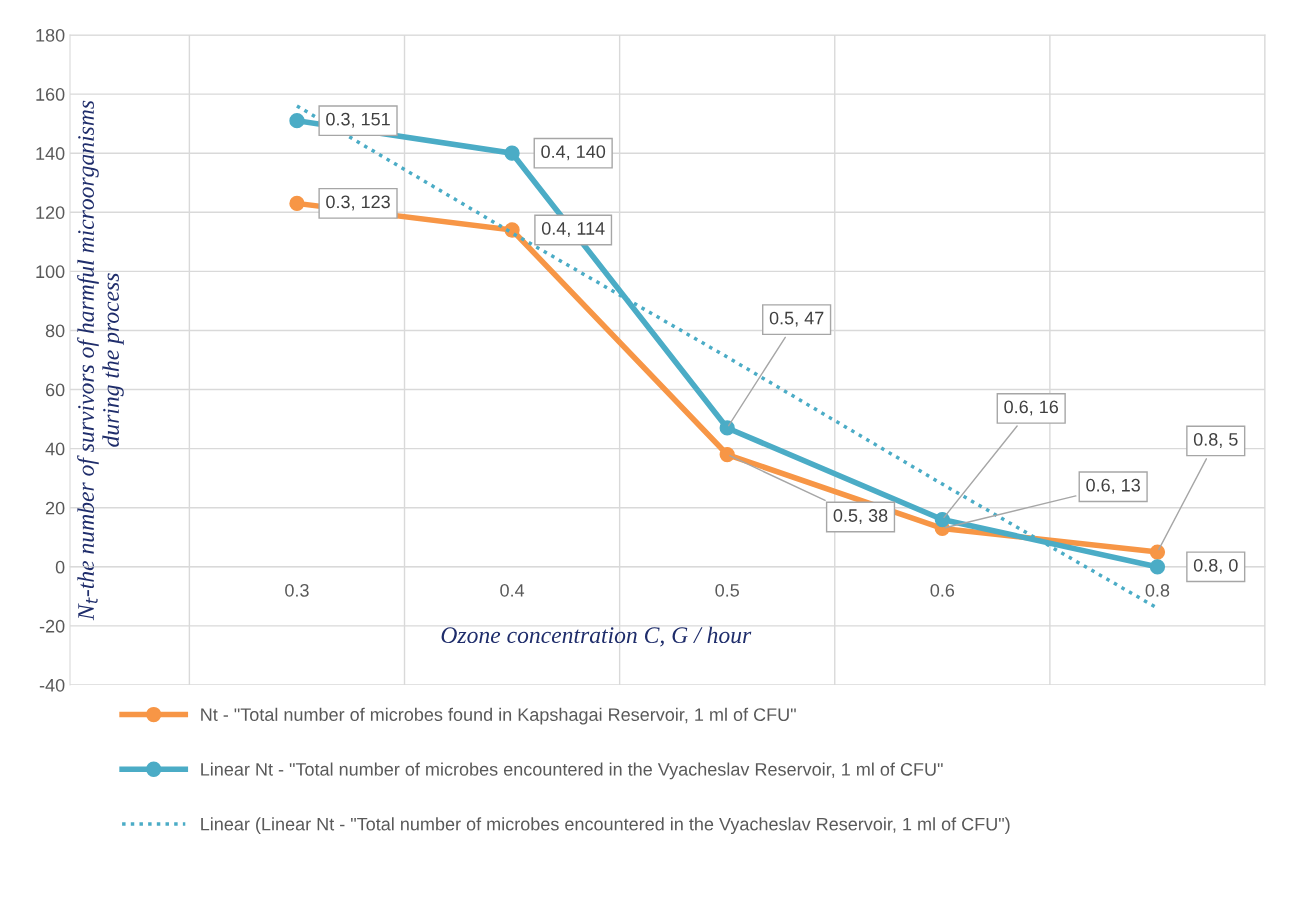 The width and height of the screenshot is (1294, 897). I want to click on data-label: 0.4, 114, so click(573, 229).